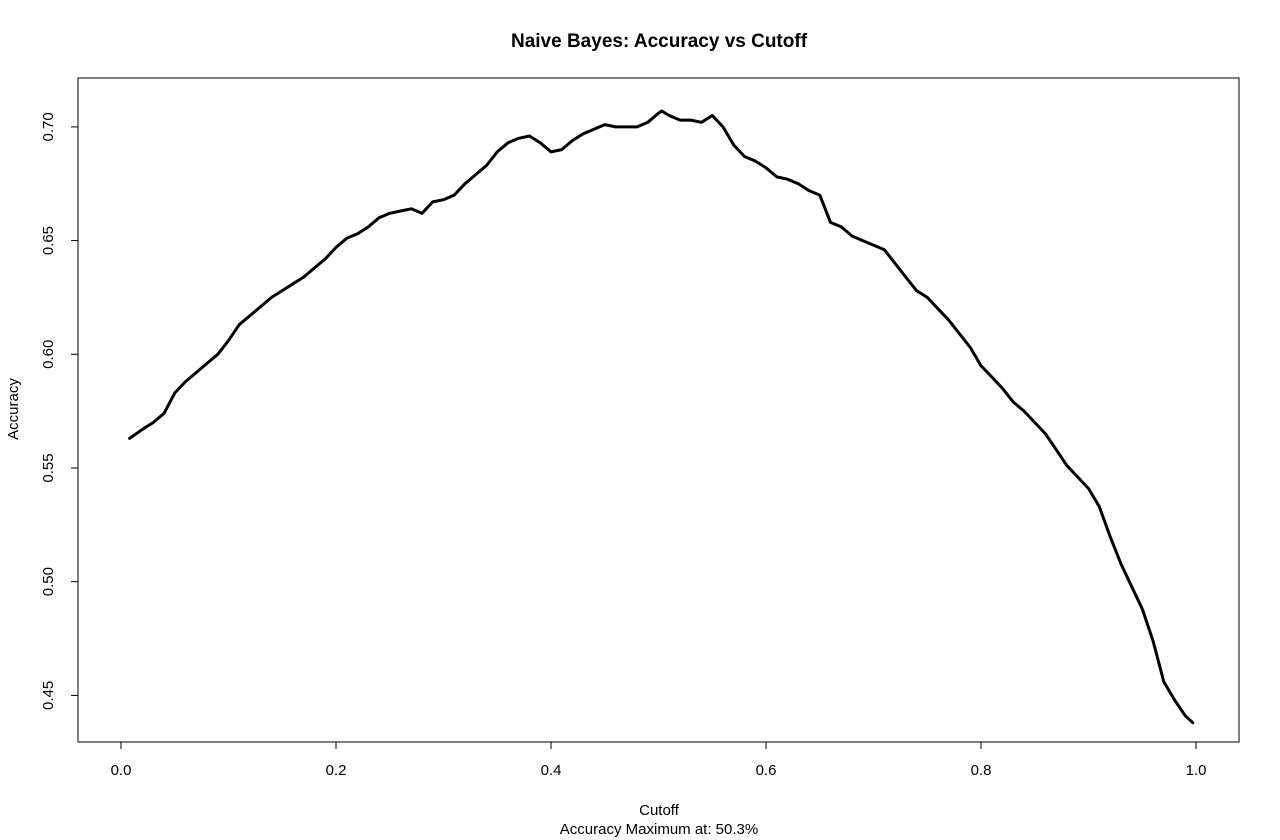 This screenshot has height=840, width=1280. Describe the element at coordinates (766, 770) in the screenshot. I see `x-tick-label: 0.6` at that location.